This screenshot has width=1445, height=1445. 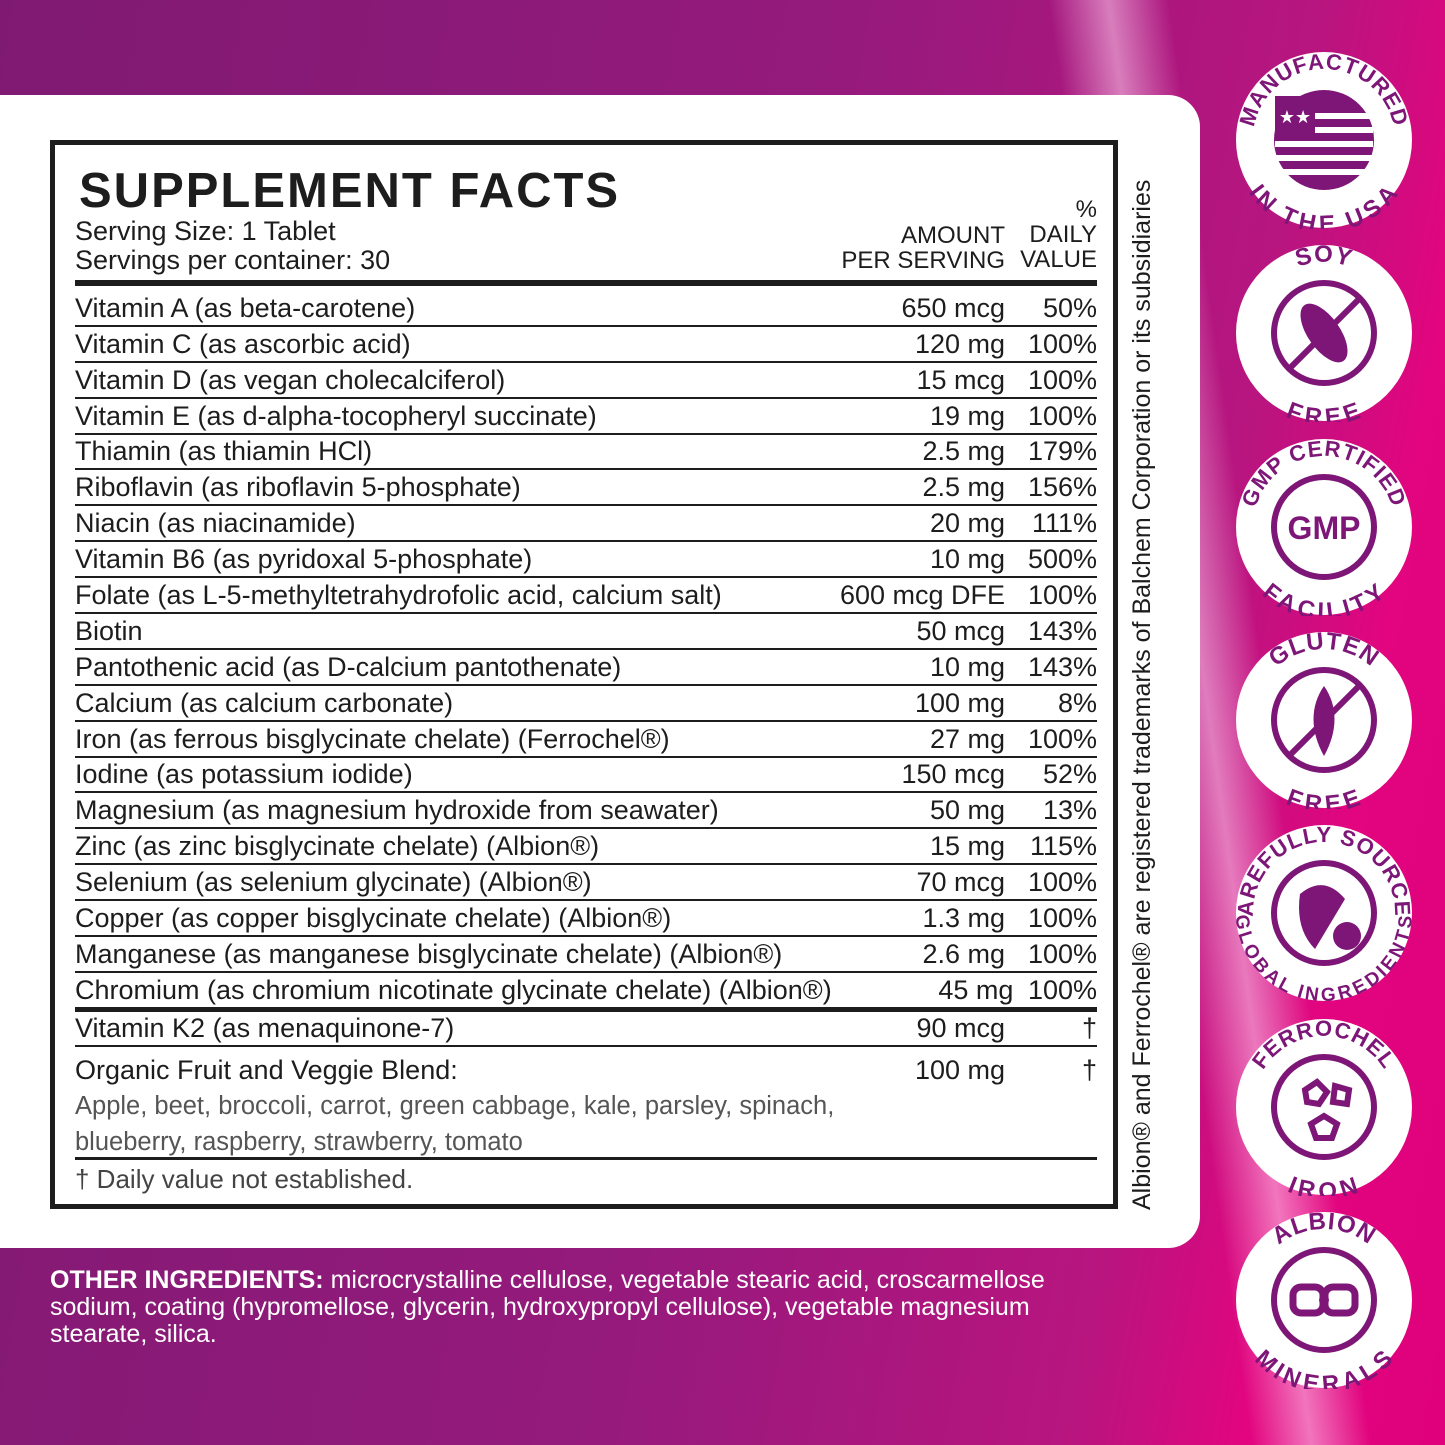 I want to click on amount: 600 mcg DFE, so click(x=922, y=595).